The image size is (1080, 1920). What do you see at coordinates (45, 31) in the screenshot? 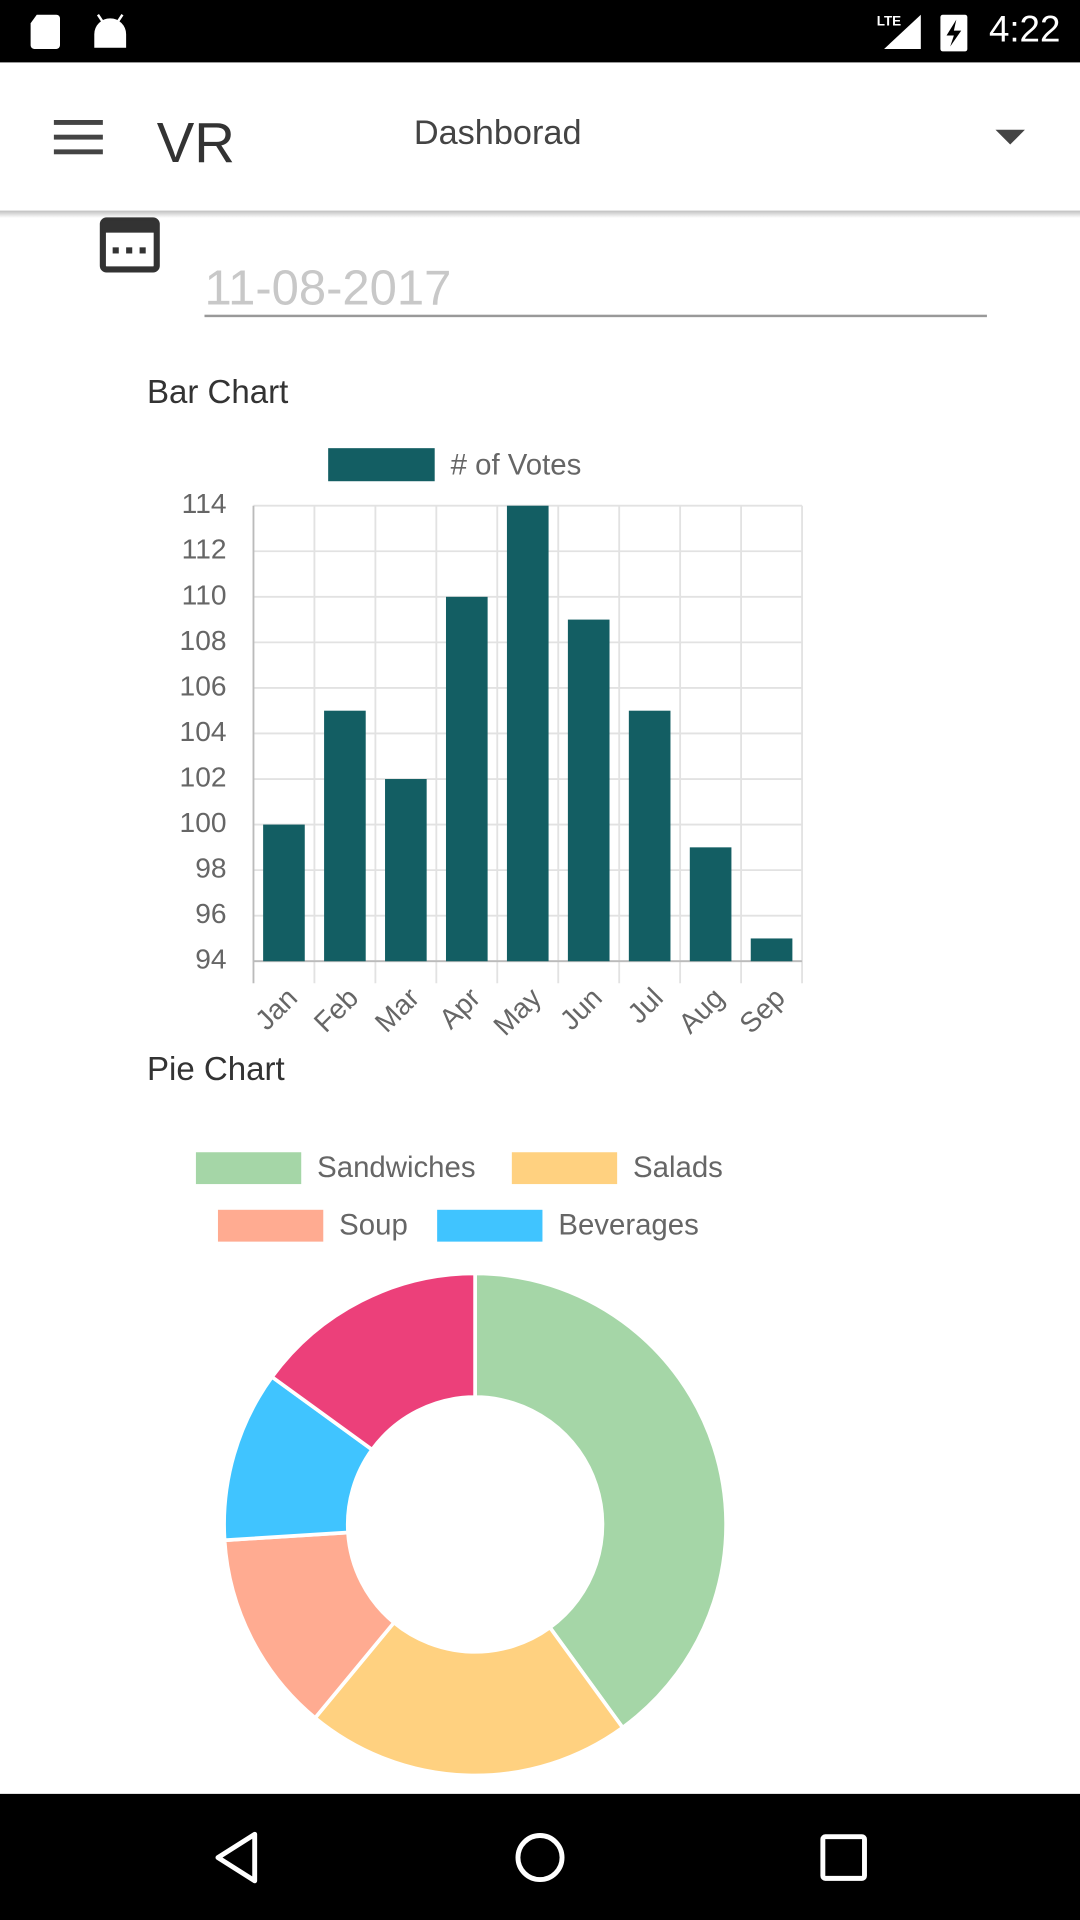
I see `sd-icon` at bounding box center [45, 31].